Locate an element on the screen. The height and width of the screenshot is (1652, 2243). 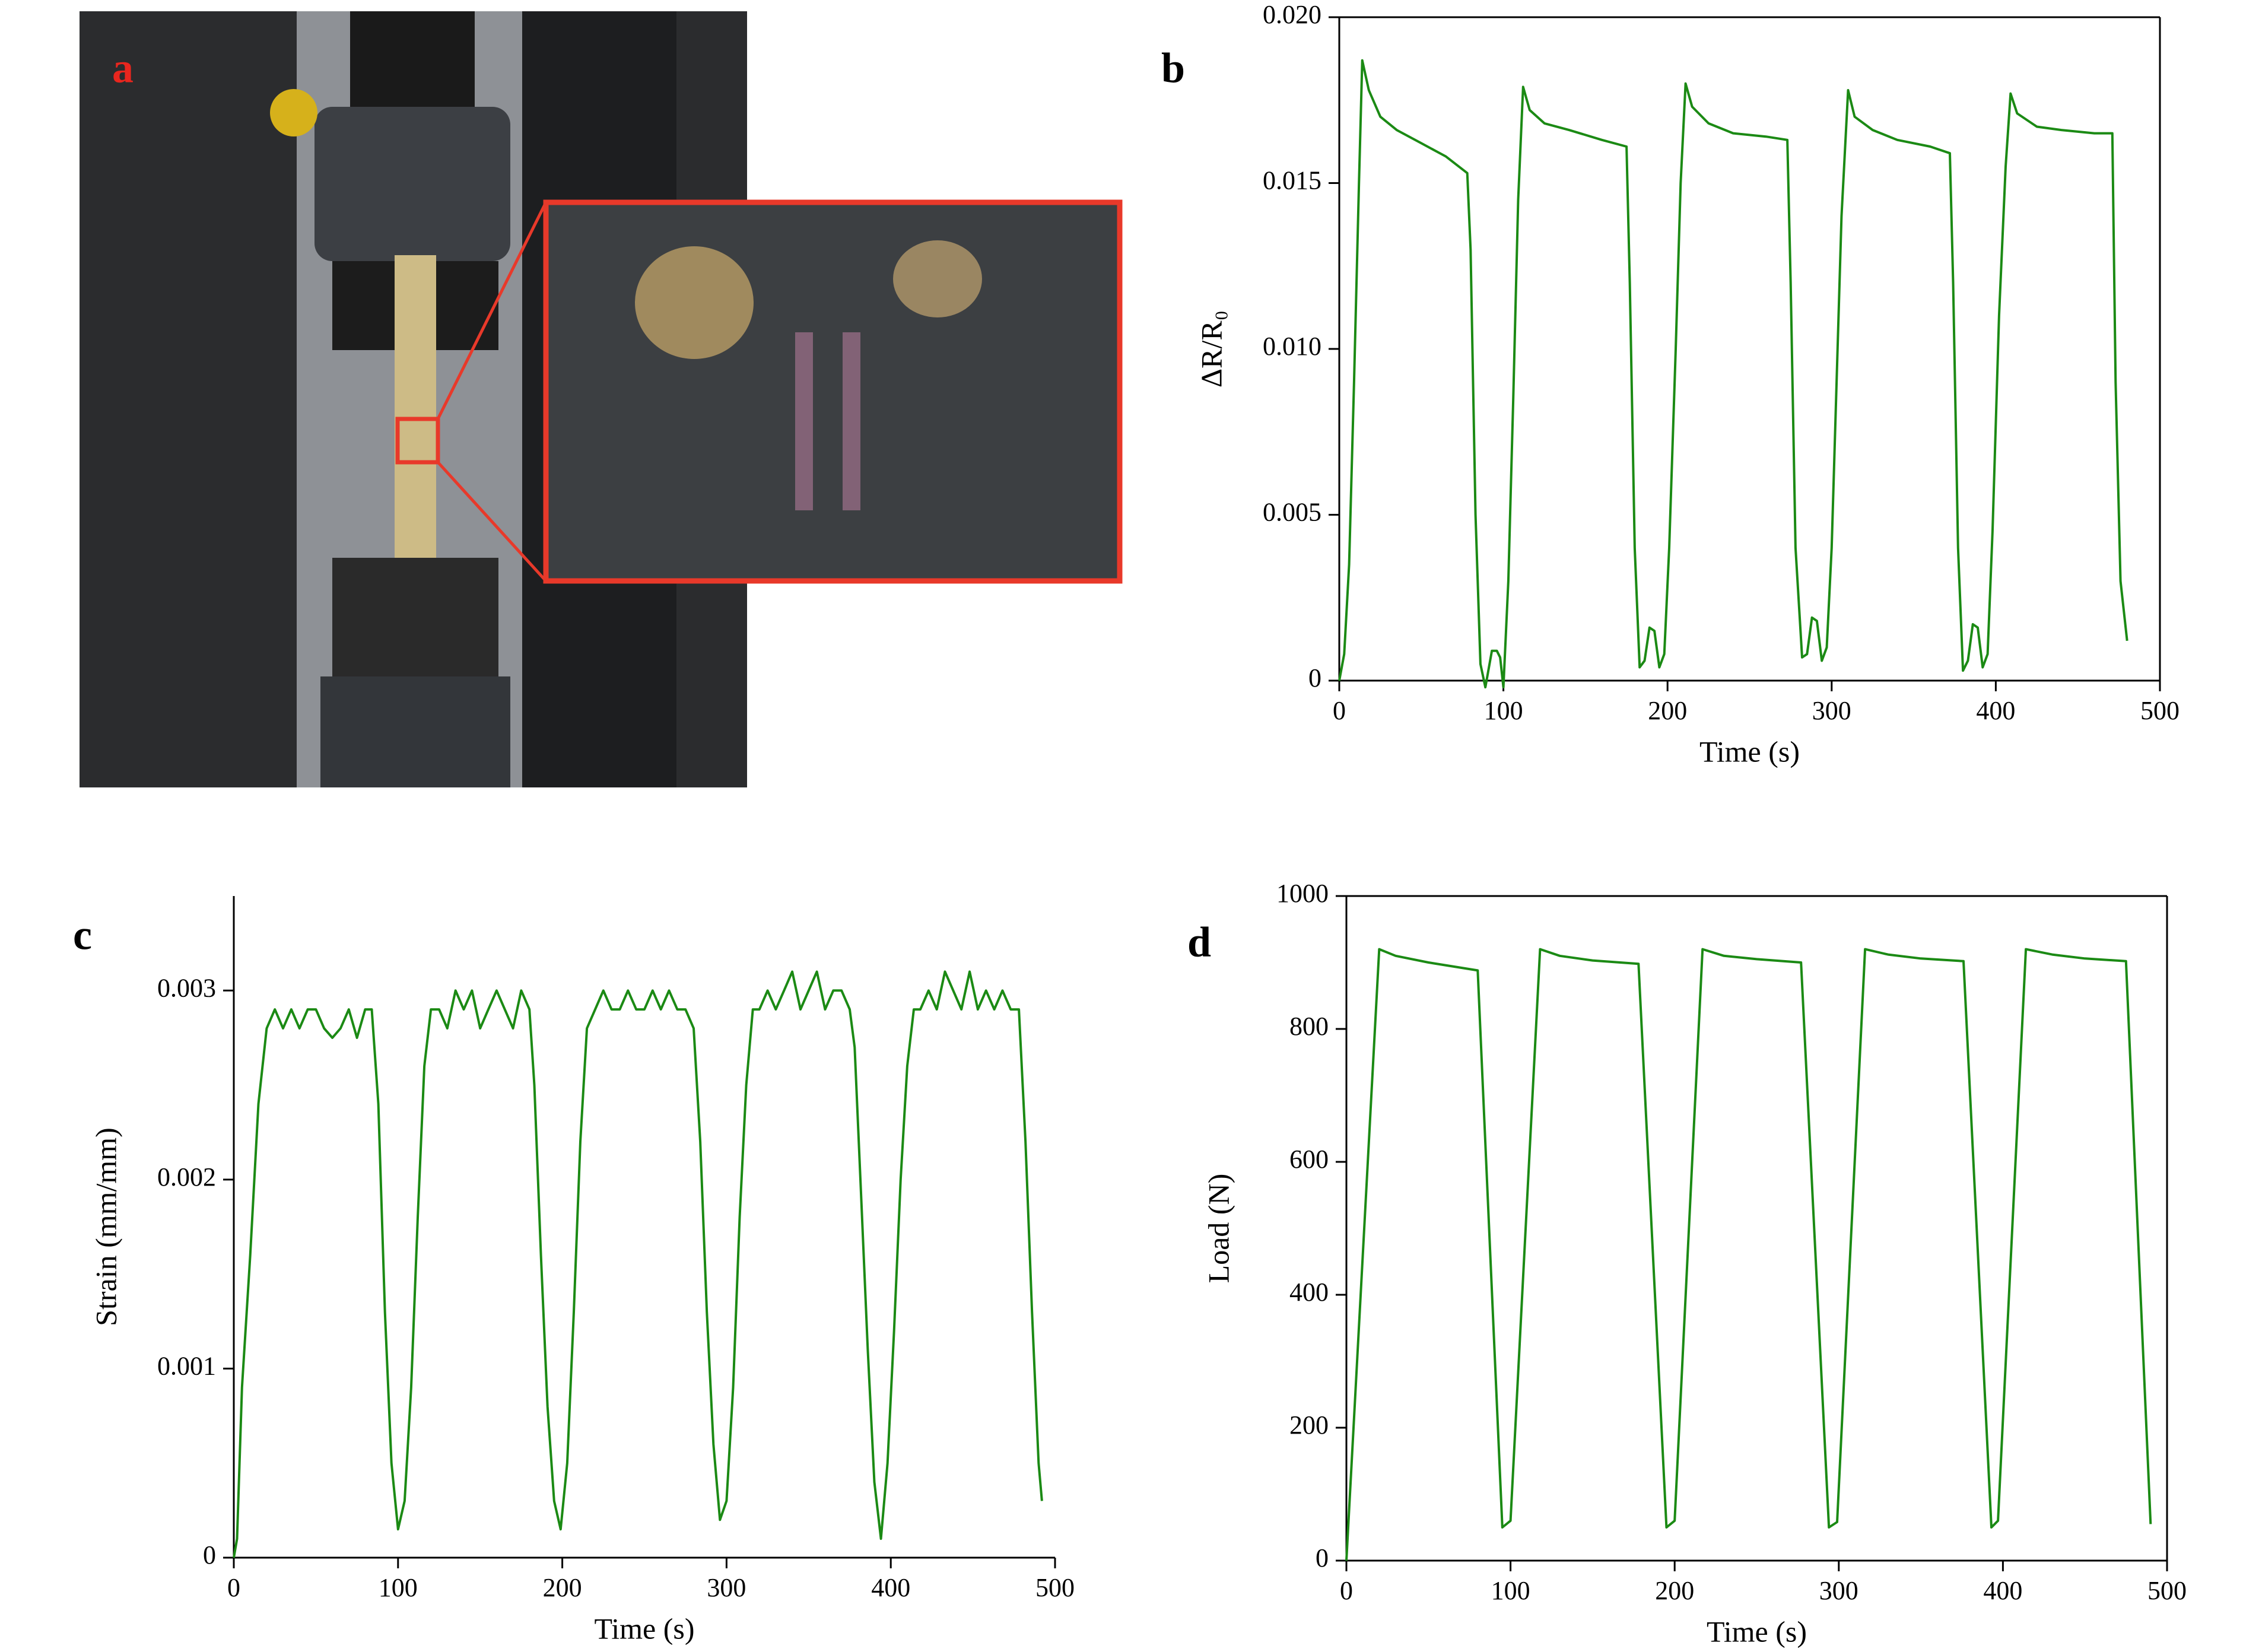
y-tick-label: 0.010 is located at coordinates (1292, 346).